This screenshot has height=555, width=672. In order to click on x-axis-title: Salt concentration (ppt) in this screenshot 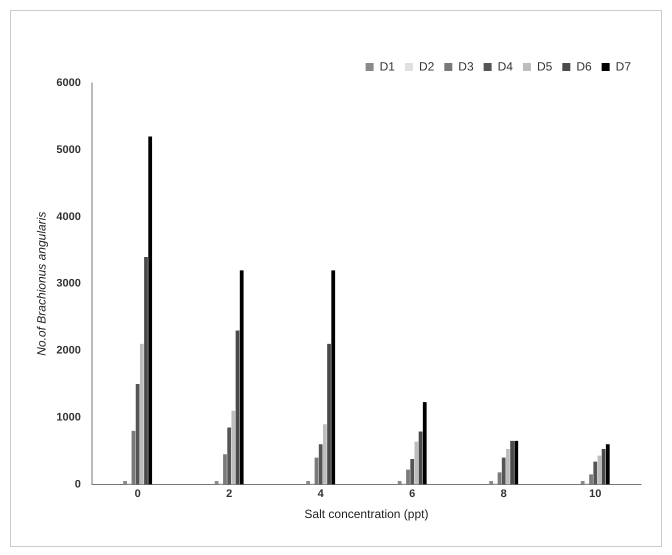, I will do `click(366, 514)`.